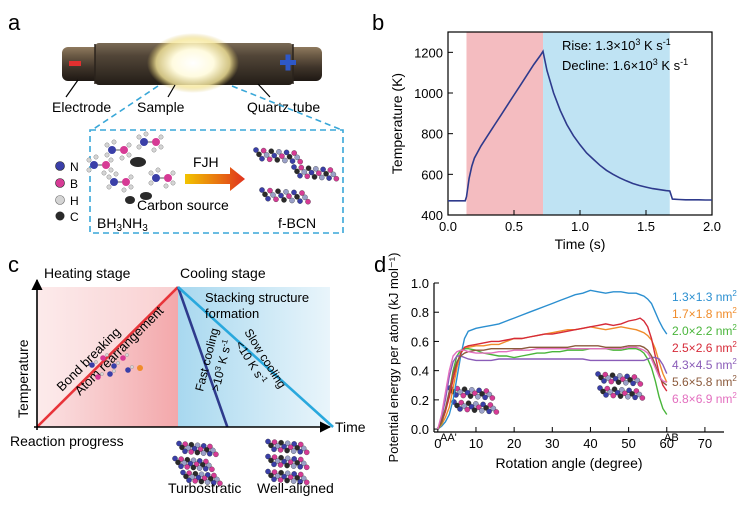 The image size is (753, 505). What do you see at coordinates (193, 63) in the screenshot?
I see `sample-glow` at bounding box center [193, 63].